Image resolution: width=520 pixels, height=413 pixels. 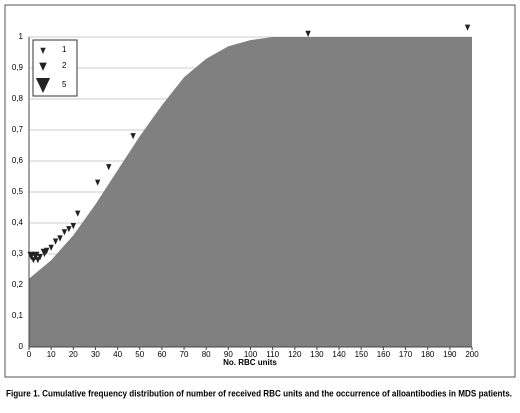 What do you see at coordinates (228, 354) in the screenshot?
I see `x-tick-label: 90` at bounding box center [228, 354].